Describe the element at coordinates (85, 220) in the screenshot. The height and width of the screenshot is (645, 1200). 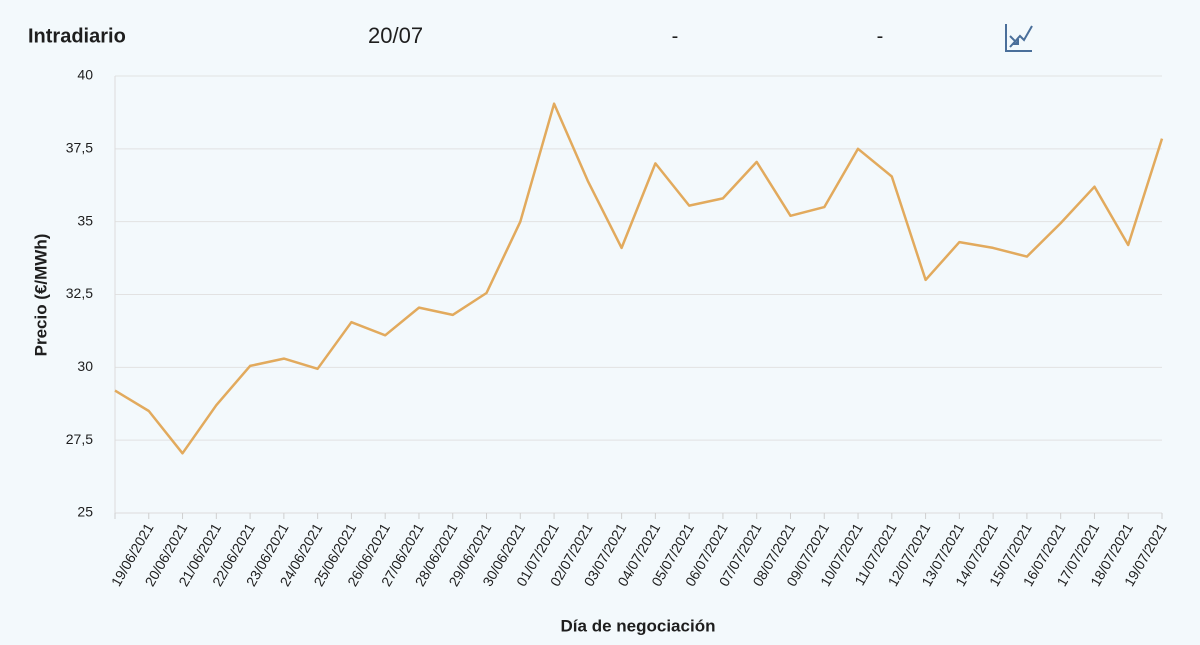
I see `y-tick-label: 35` at that location.